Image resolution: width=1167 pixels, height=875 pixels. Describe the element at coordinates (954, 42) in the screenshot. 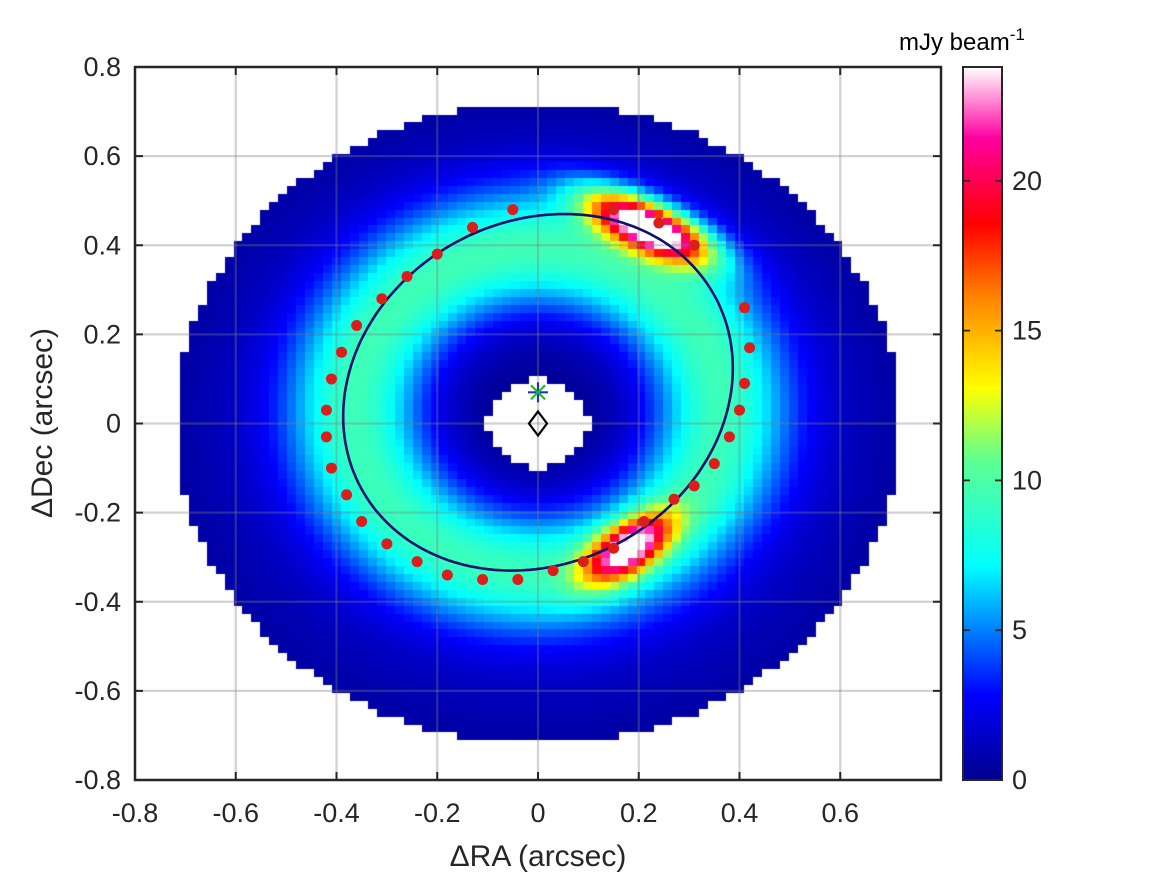

I see `colorbar-title-text: mJy beam` at that location.